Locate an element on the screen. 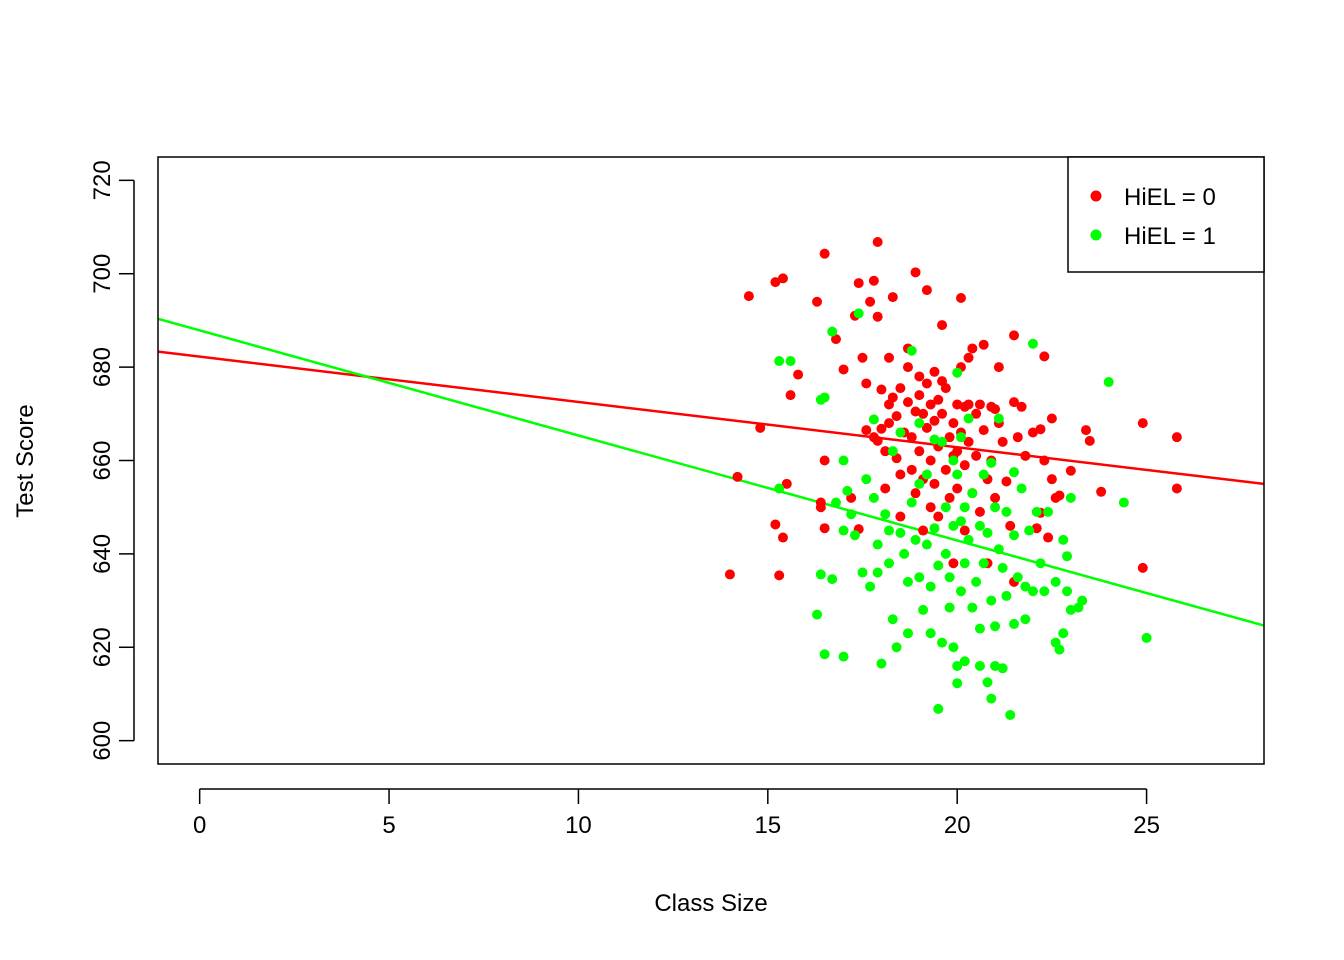  y-tick-label: 660 is located at coordinates (102, 460).